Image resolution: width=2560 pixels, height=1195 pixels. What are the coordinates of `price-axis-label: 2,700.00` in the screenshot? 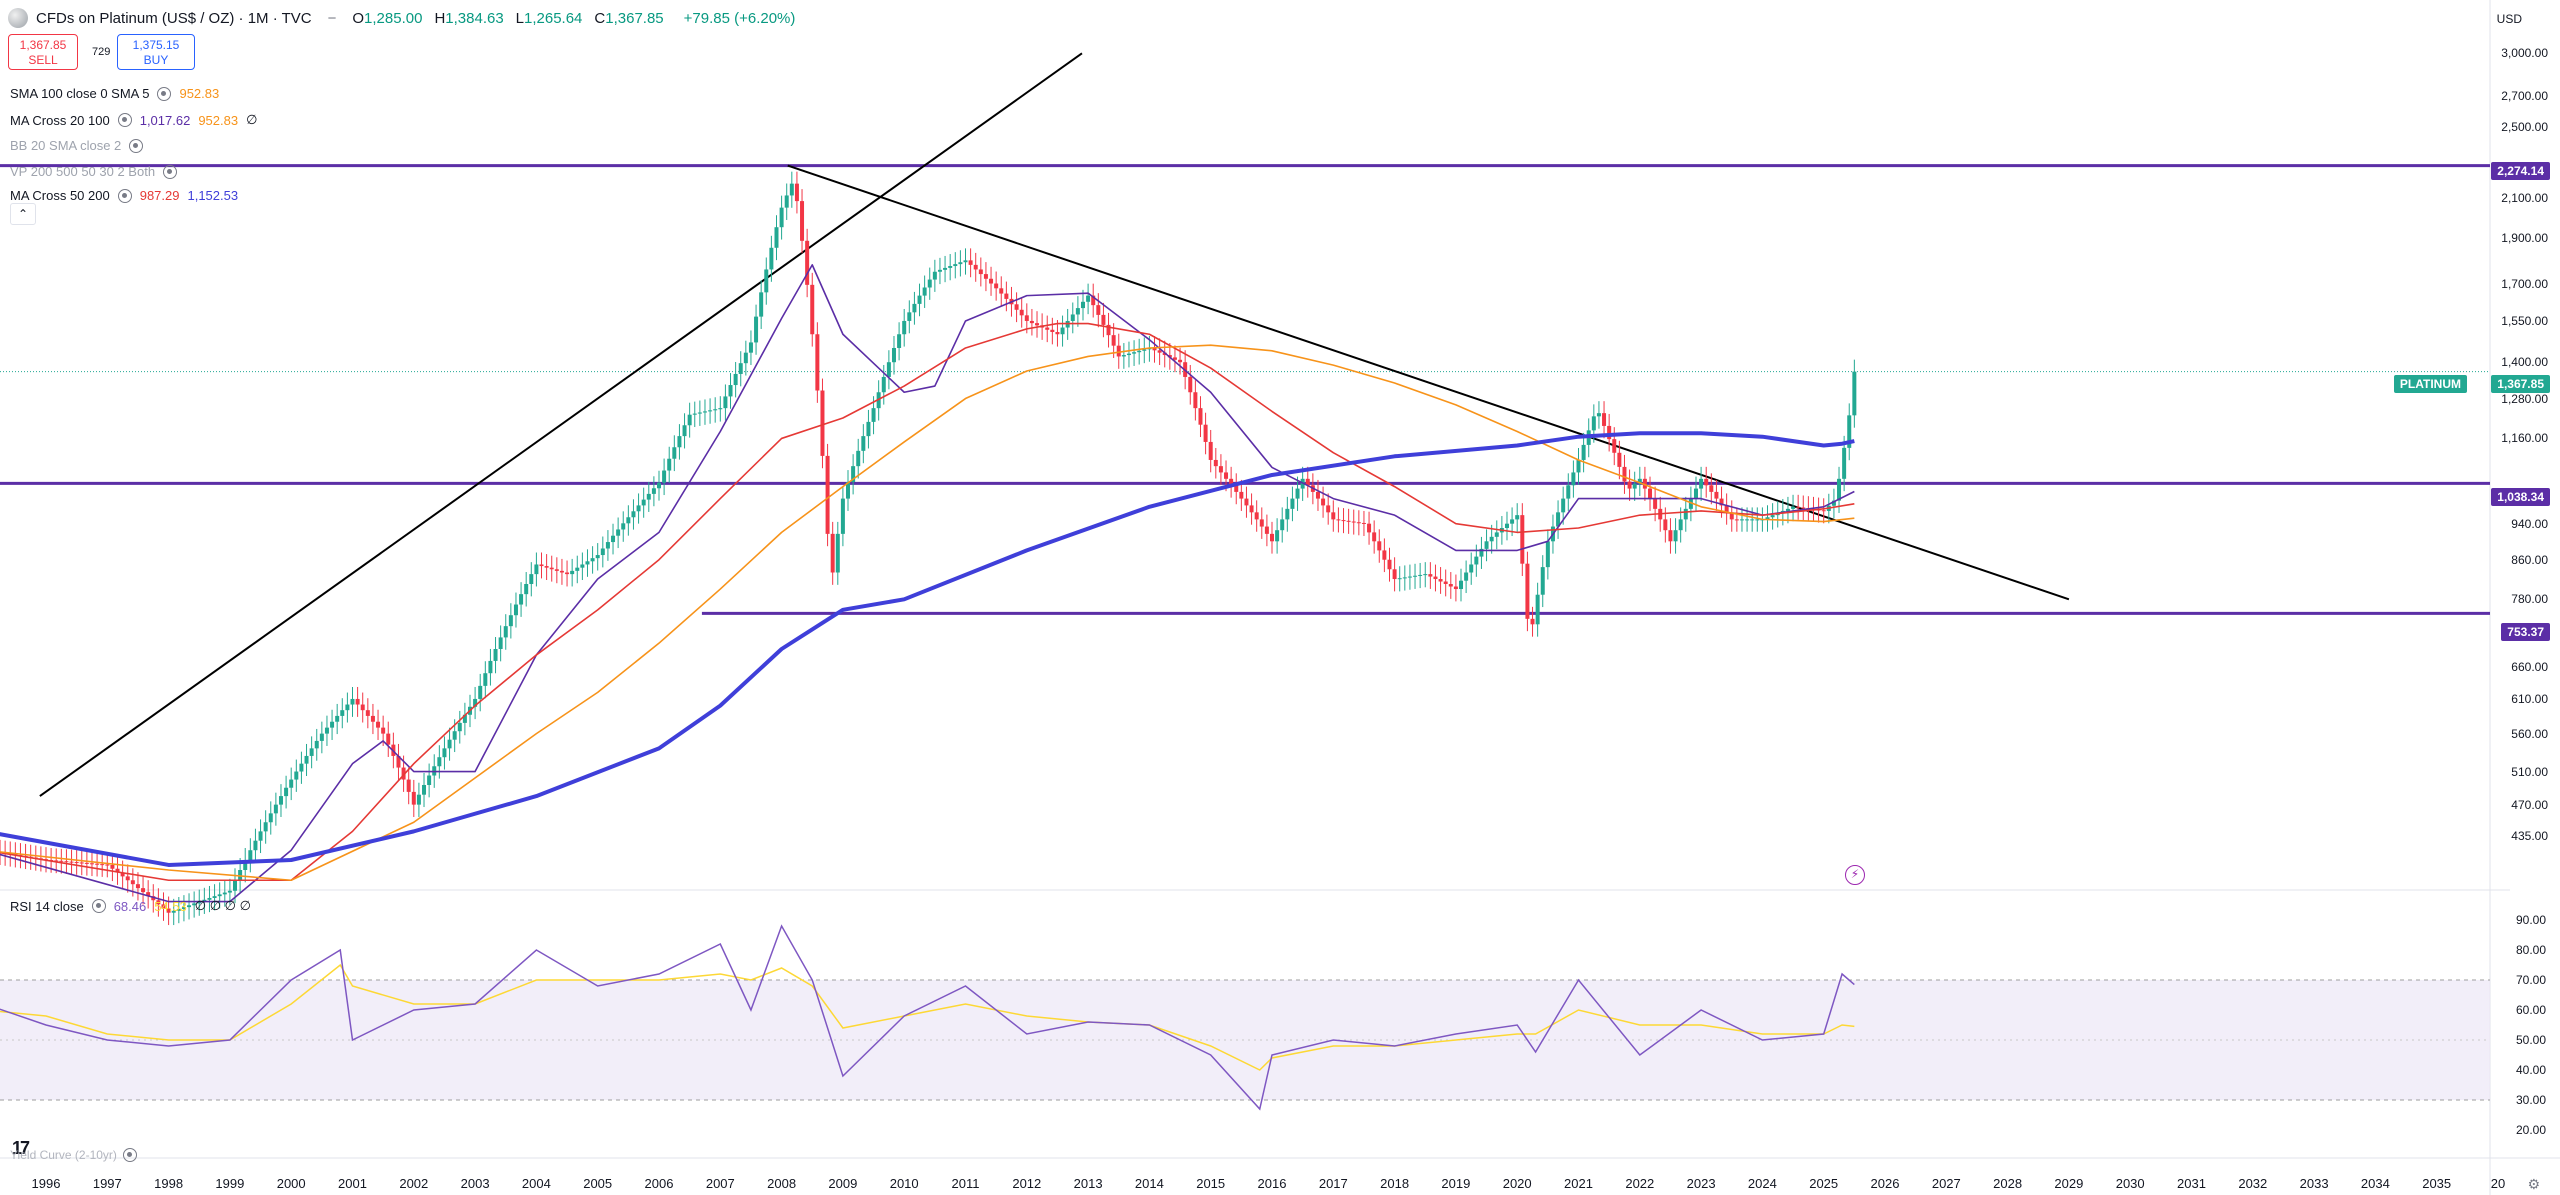 It's located at (2524, 95).